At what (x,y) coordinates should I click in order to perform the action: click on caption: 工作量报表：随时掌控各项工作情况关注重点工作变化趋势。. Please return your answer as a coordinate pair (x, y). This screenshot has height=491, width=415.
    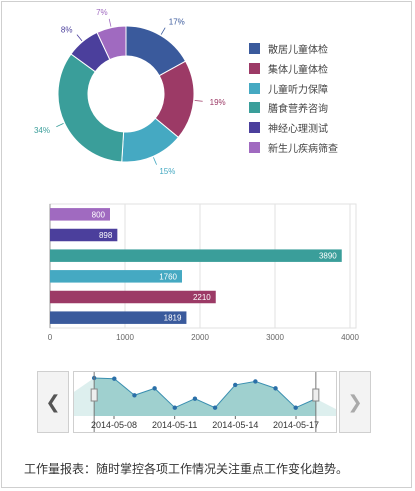
    Looking at the image, I should click on (186, 469).